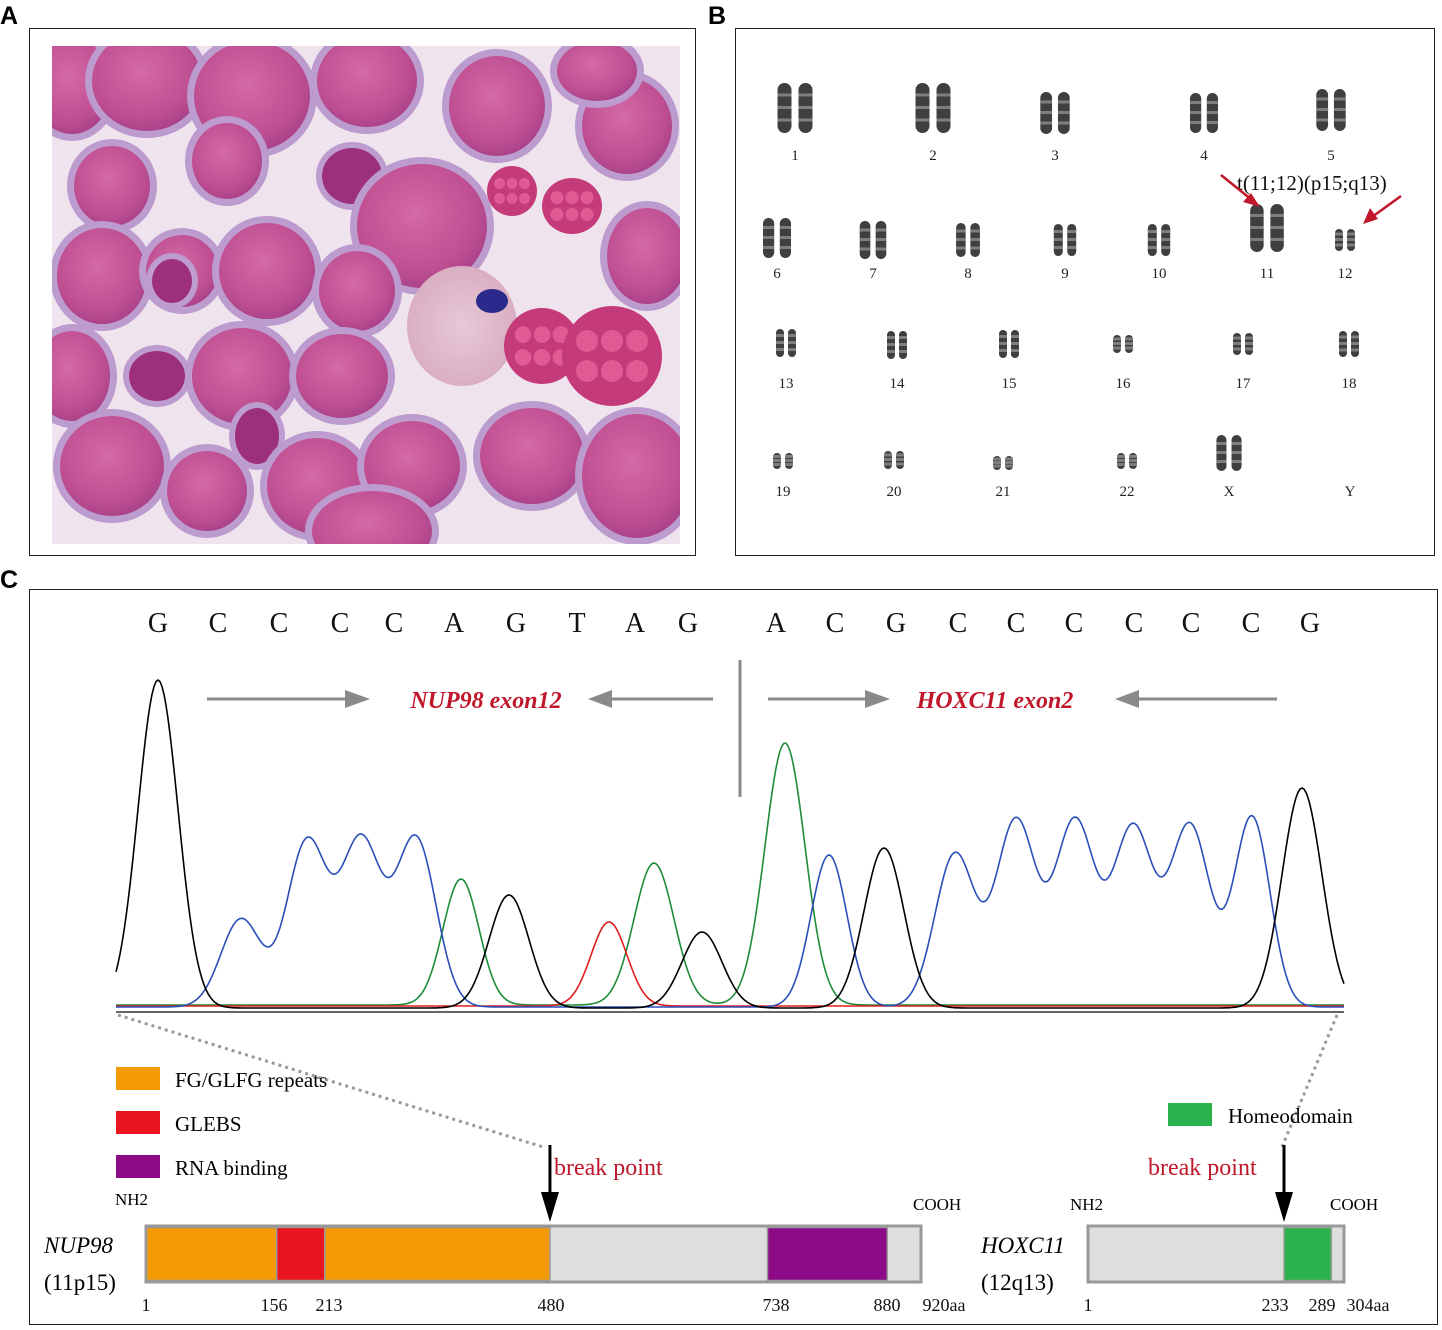 This screenshot has height=1330, width=1442. What do you see at coordinates (777, 274) in the screenshot?
I see `chromosome-label-6: 6` at bounding box center [777, 274].